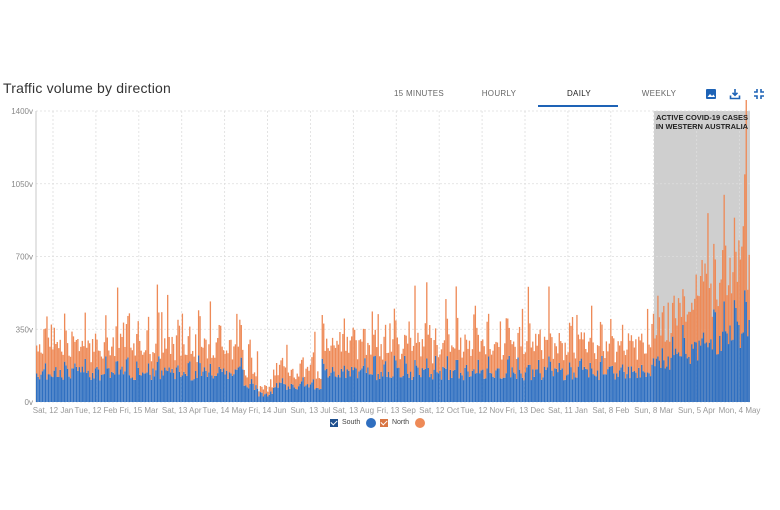  What do you see at coordinates (182, 410) in the screenshot?
I see `x-tick-label: Sat, 13 Apr` at bounding box center [182, 410].